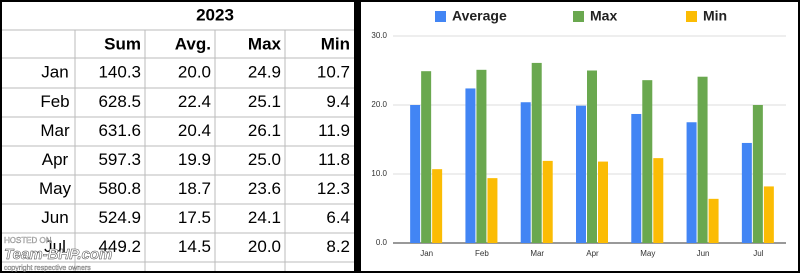 This screenshot has width=800, height=273. What do you see at coordinates (215, 14) in the screenshot?
I see `table-title: 2023` at bounding box center [215, 14].